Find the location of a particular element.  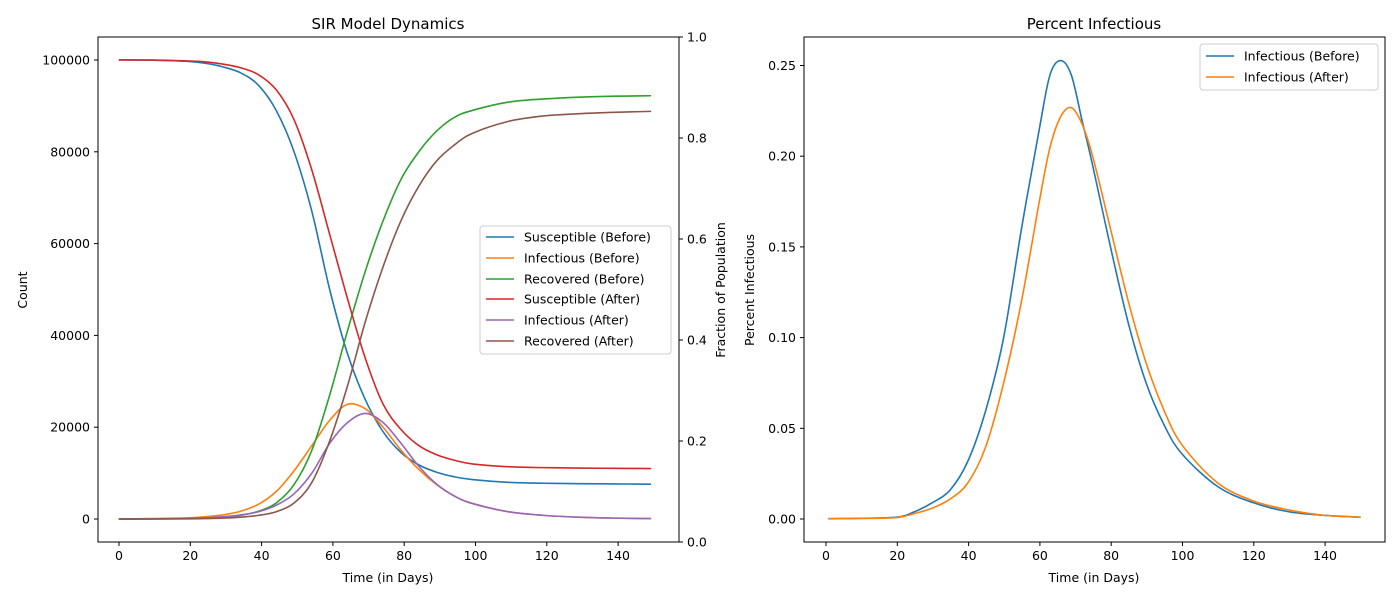

y2-tick-label: 0.2 is located at coordinates (697, 441).